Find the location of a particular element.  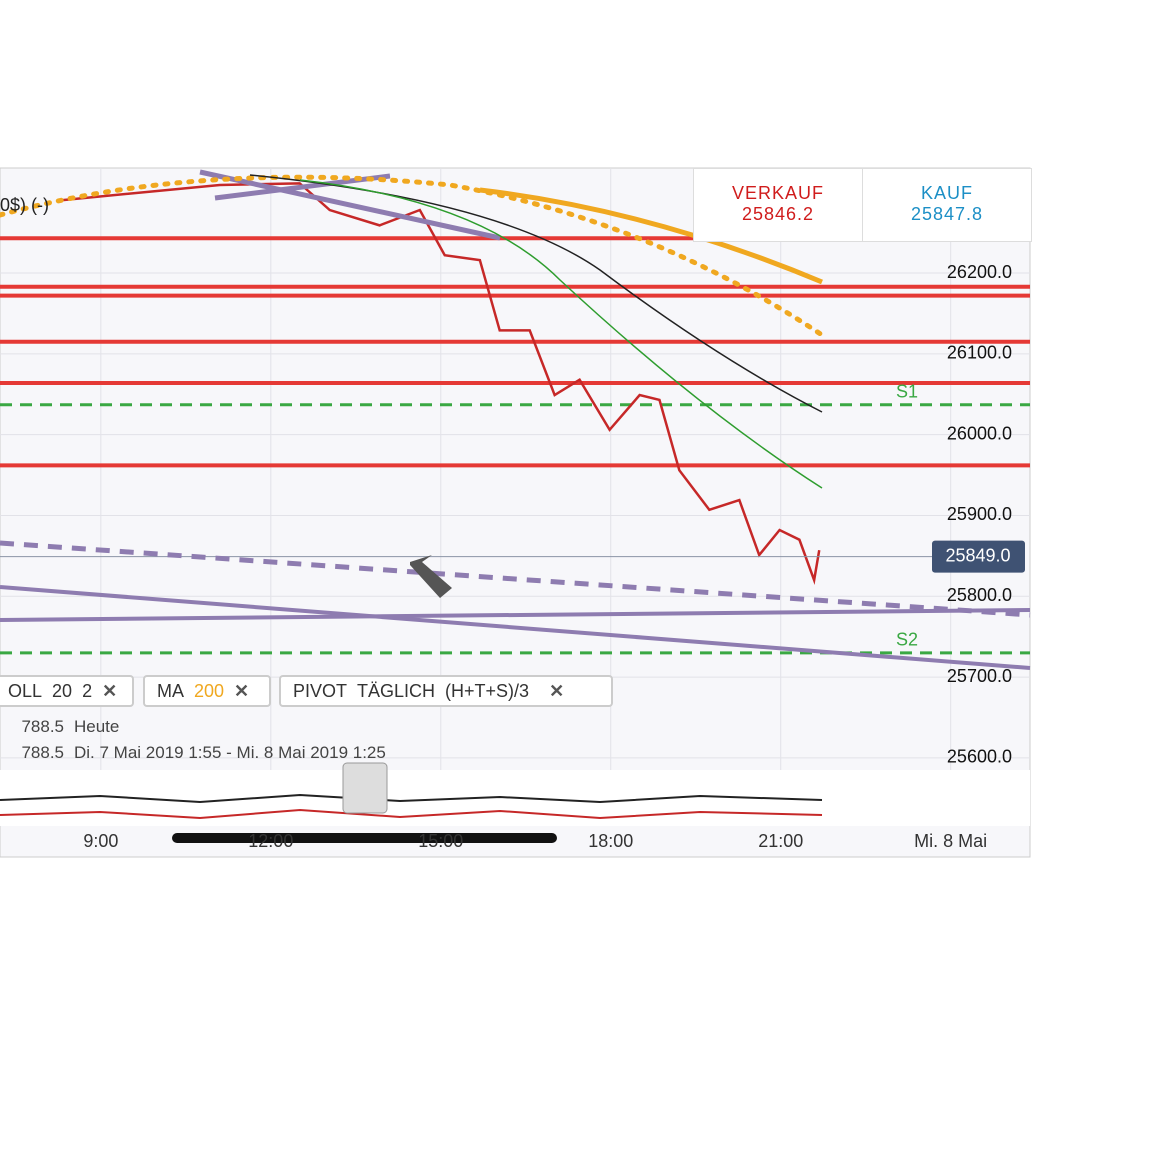

sell-button: VERKAUF 25846.2 is located at coordinates (778, 205).